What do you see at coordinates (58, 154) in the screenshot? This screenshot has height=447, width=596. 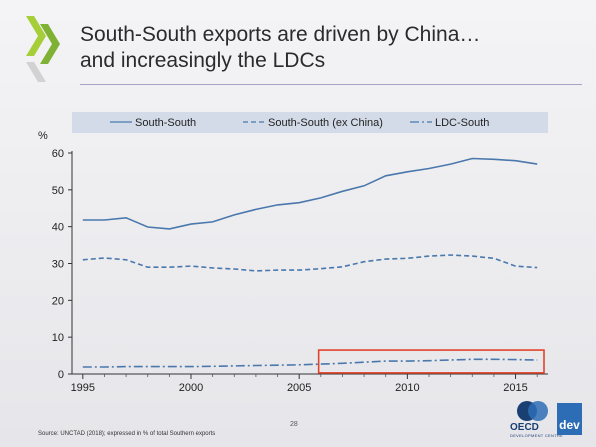 I see `y-tick-label: 60` at bounding box center [58, 154].